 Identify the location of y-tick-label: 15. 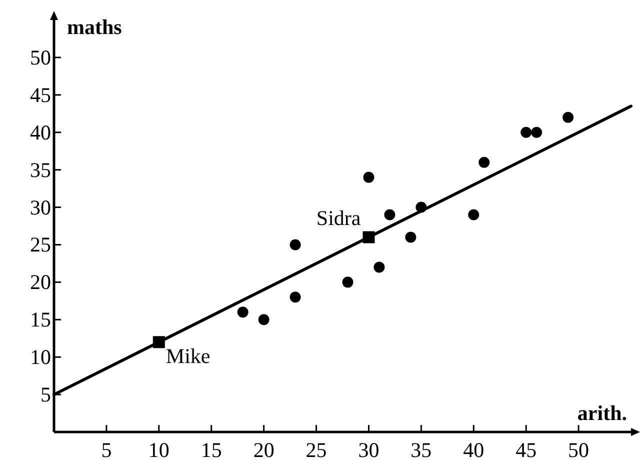
(40, 320).